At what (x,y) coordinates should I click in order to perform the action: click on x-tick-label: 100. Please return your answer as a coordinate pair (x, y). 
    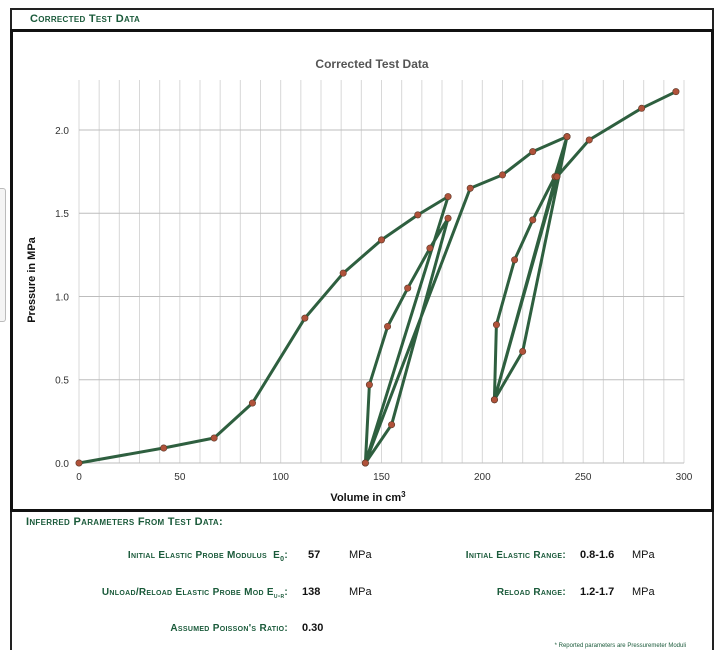
    Looking at the image, I should click on (280, 477).